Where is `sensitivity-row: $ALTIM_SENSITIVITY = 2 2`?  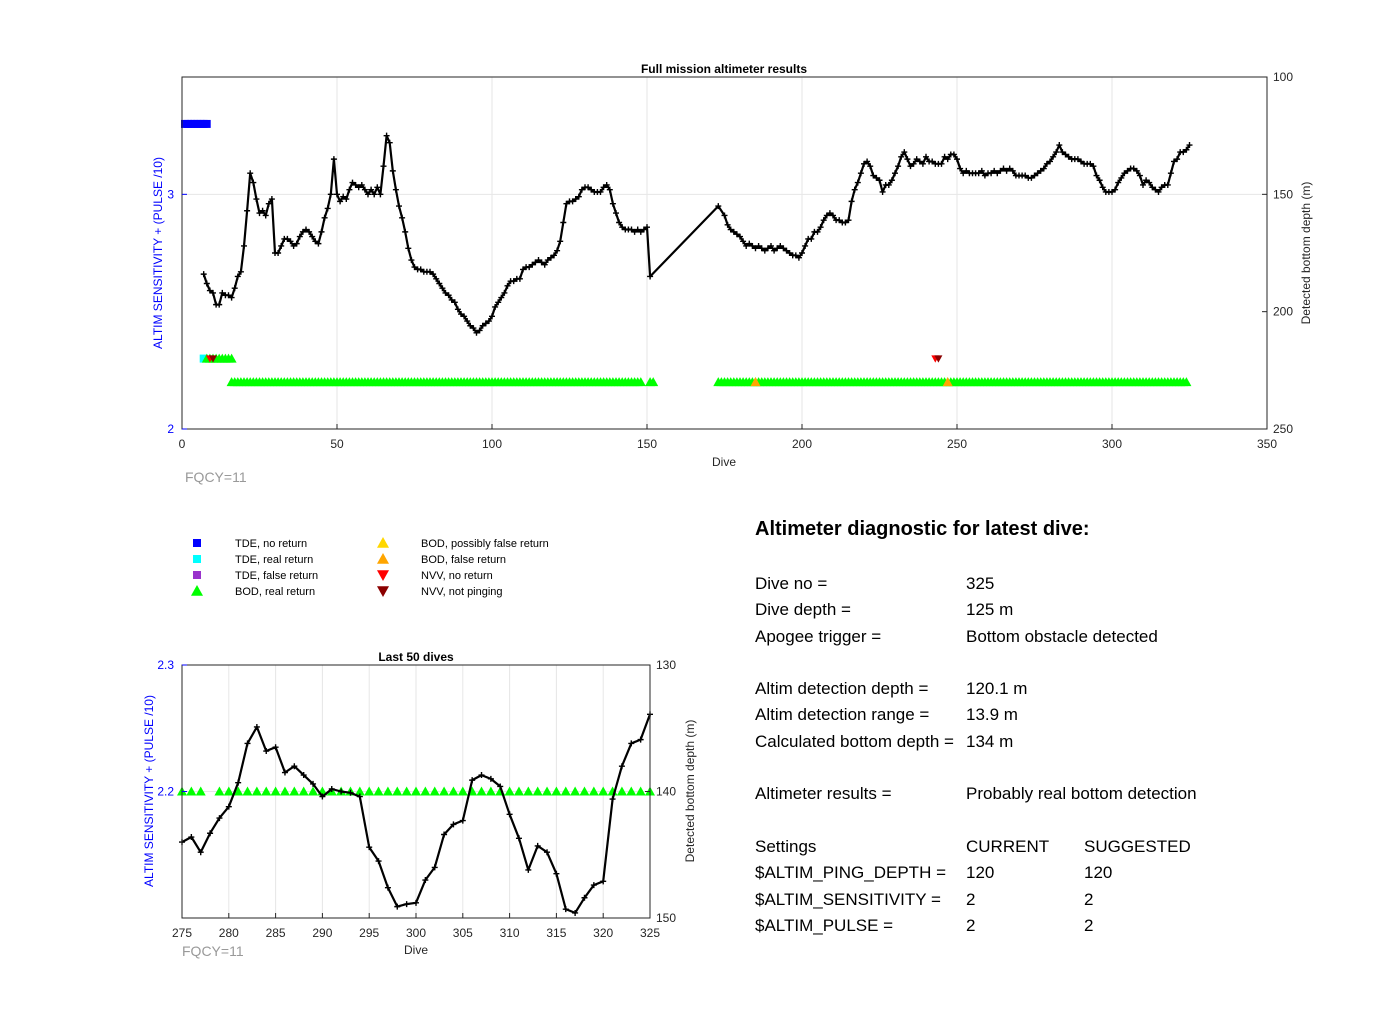 sensitivity-row: $ALTIM_SENSITIVITY = 2 2 is located at coordinates (1065, 900).